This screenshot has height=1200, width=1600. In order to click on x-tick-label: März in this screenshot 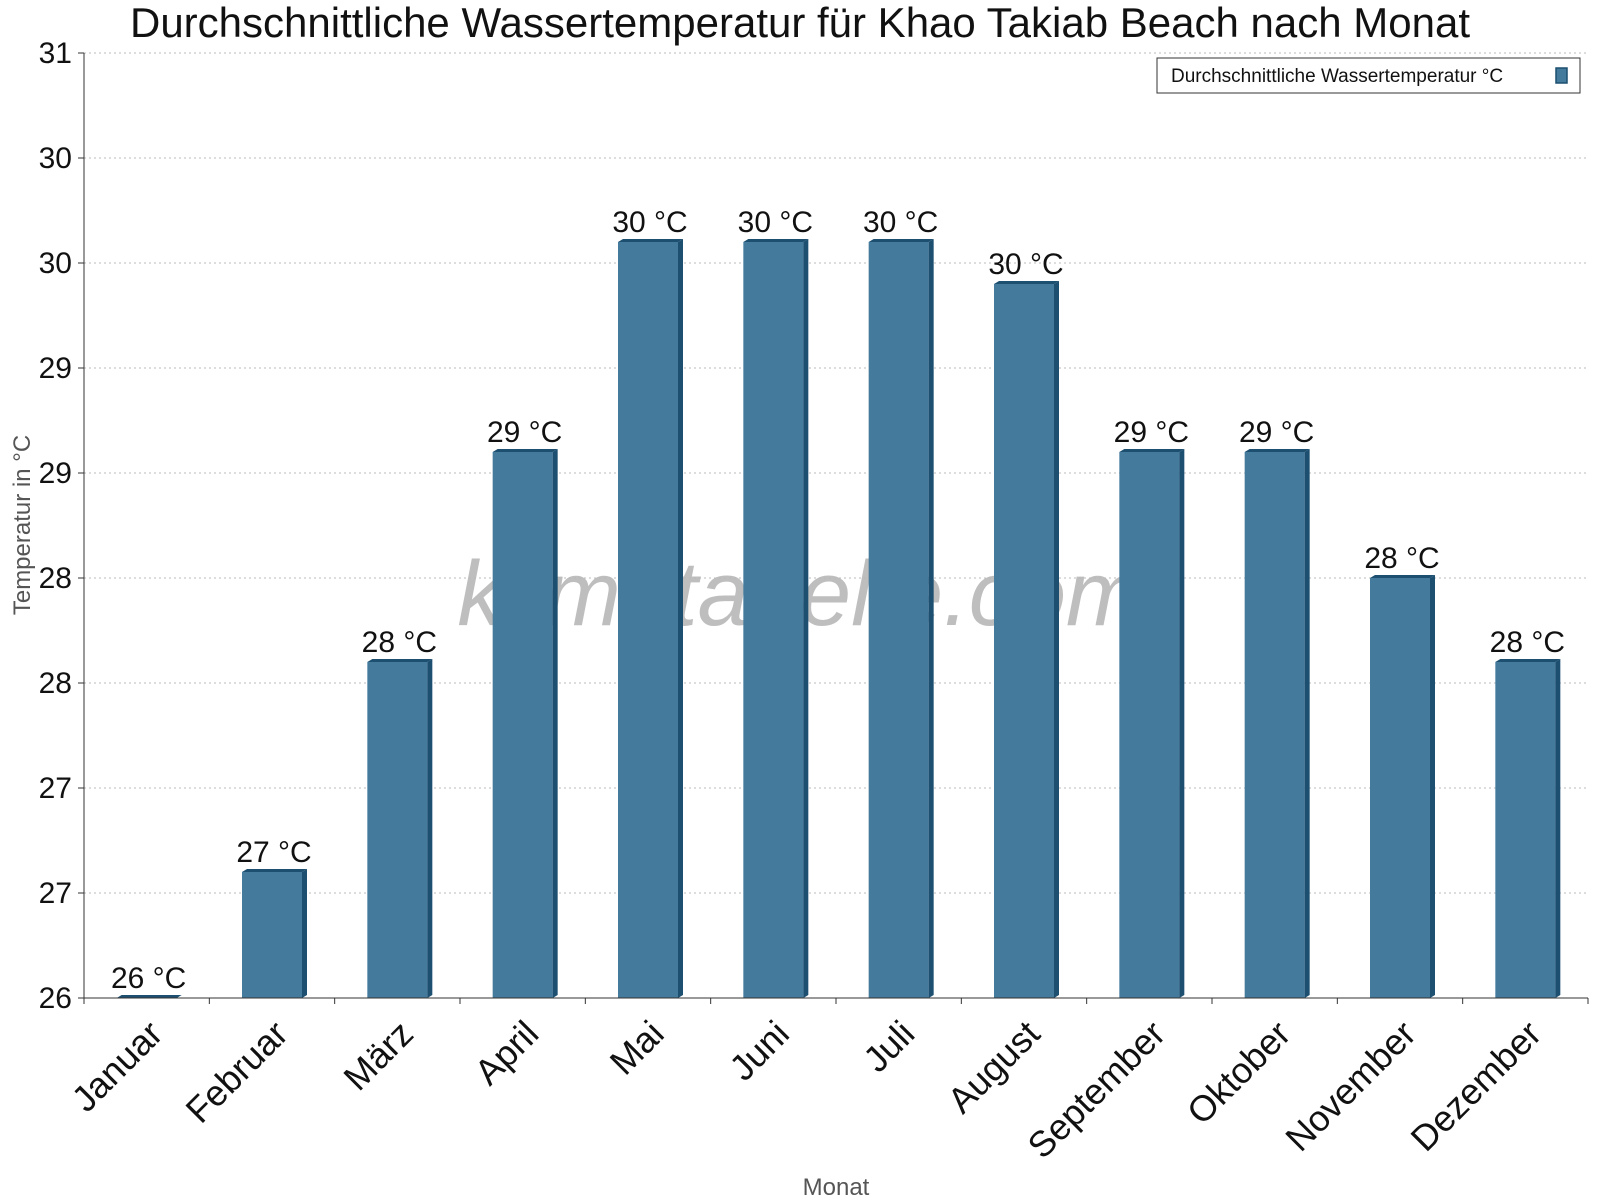, I will do `click(378, 1056)`.